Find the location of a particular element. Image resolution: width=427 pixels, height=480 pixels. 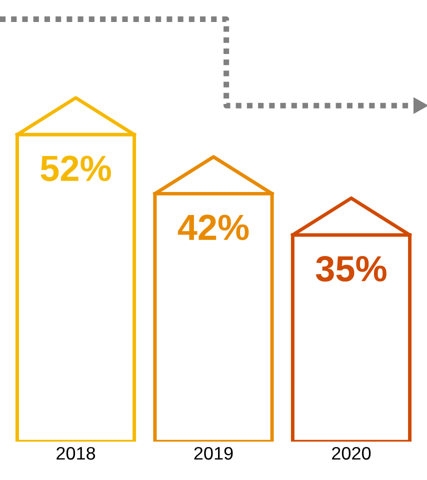

data-label: 35% is located at coordinates (351, 269).